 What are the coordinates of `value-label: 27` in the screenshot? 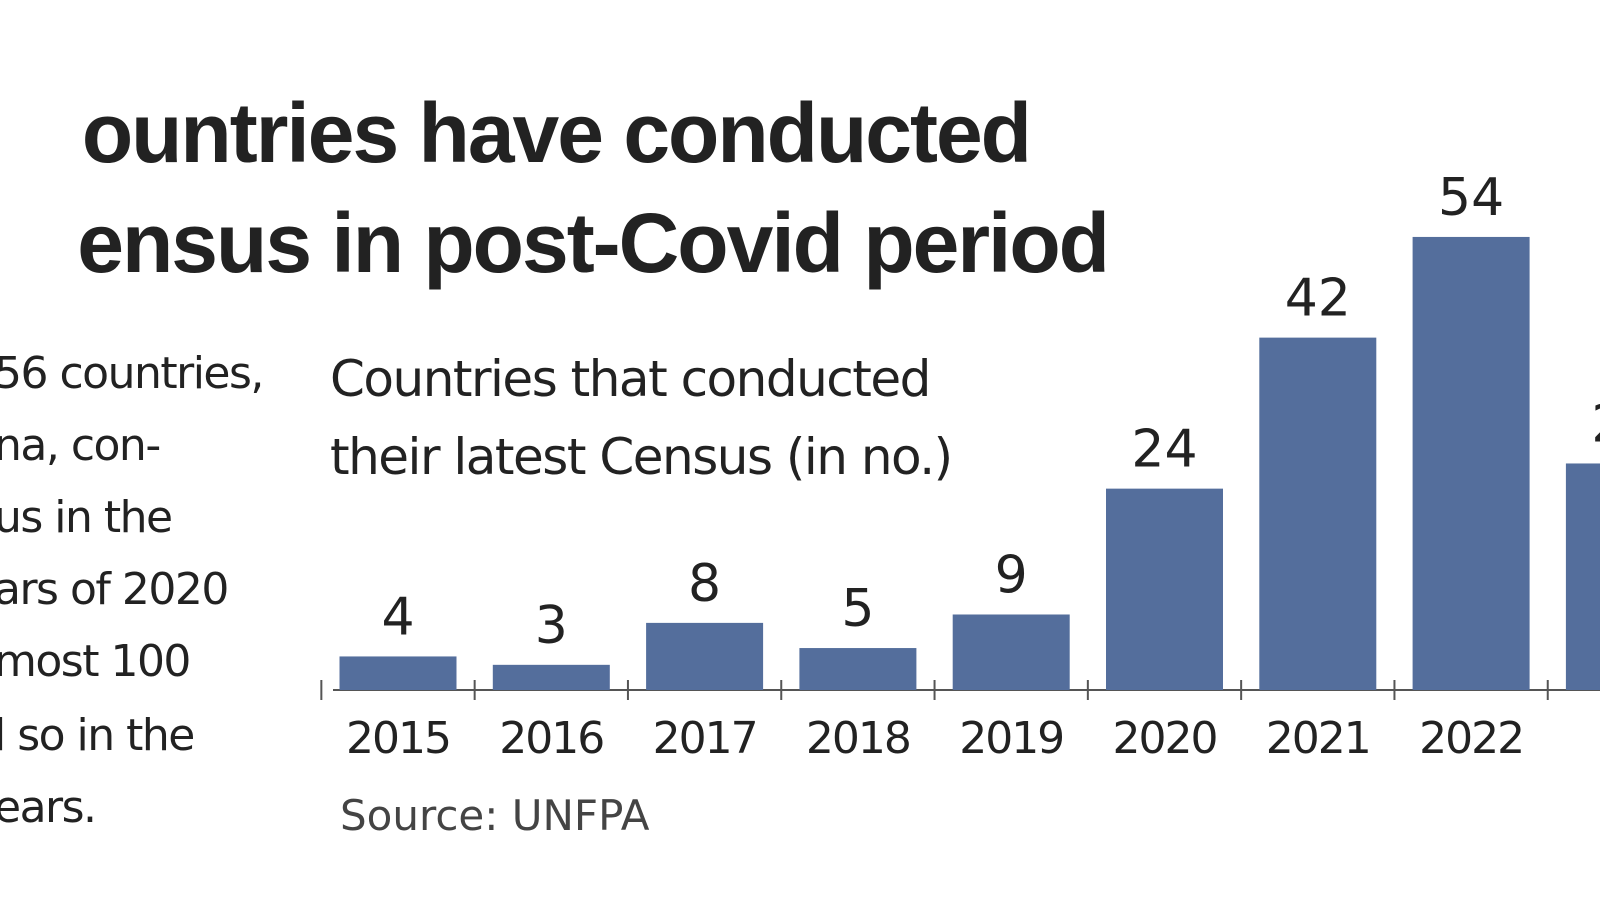 It's located at (1595, 424).